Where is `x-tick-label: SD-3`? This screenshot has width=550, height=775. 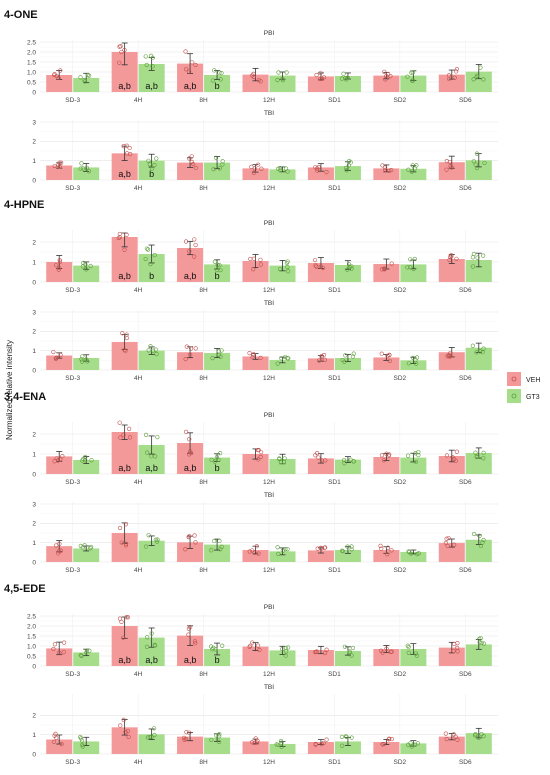 x-tick-label: SD-3 is located at coordinates (72, 378).